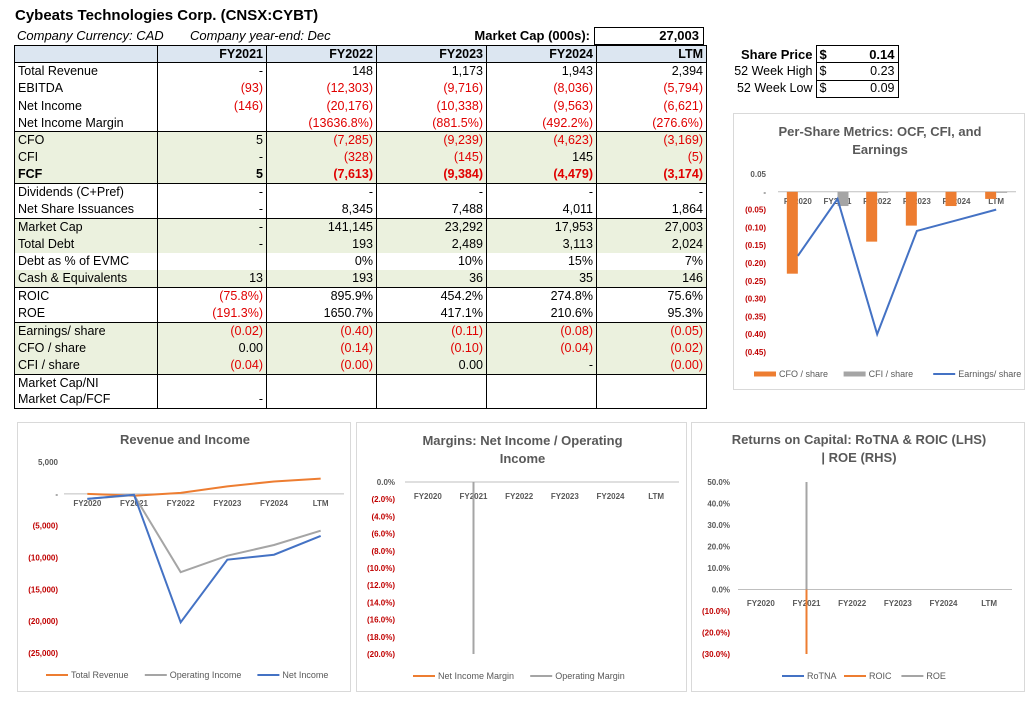 The width and height of the screenshot is (1036, 704). I want to click on table-cell: 2,489, so click(431, 244).